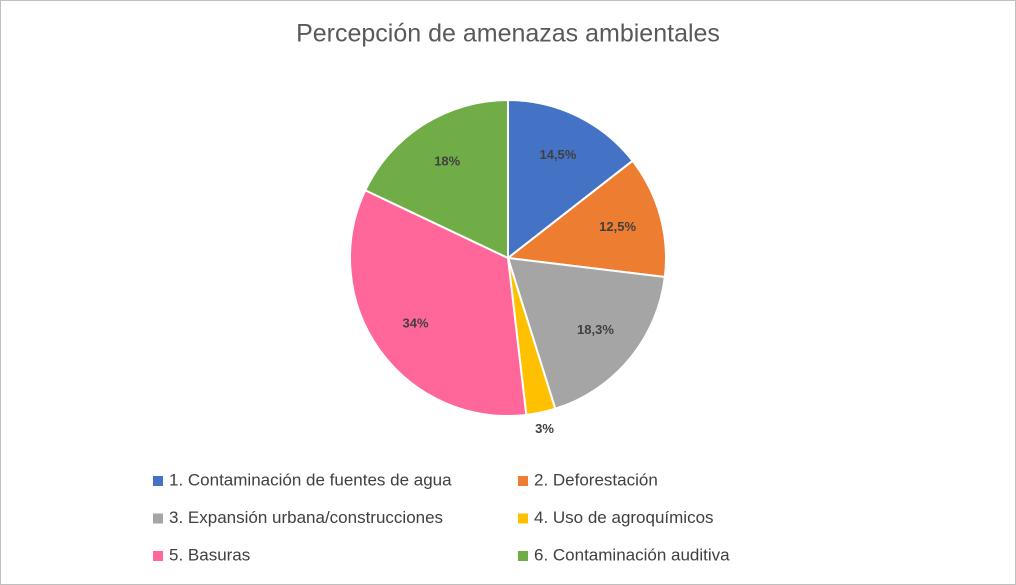 This screenshot has height=585, width=1016. Describe the element at coordinates (544, 428) in the screenshot. I see `data-label: 3%` at that location.